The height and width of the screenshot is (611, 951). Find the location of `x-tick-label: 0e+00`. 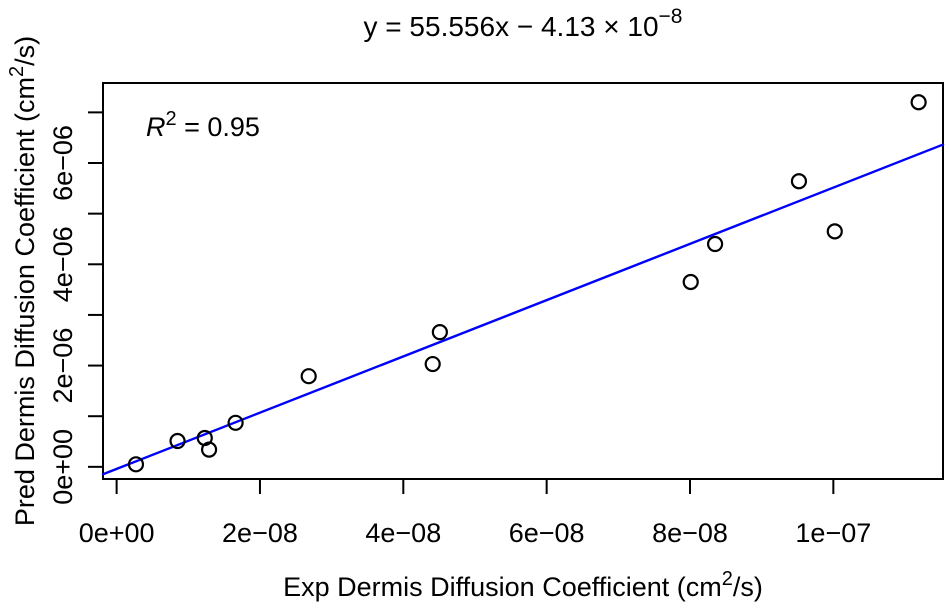

x-tick-label: 0e+00 is located at coordinates (117, 533).